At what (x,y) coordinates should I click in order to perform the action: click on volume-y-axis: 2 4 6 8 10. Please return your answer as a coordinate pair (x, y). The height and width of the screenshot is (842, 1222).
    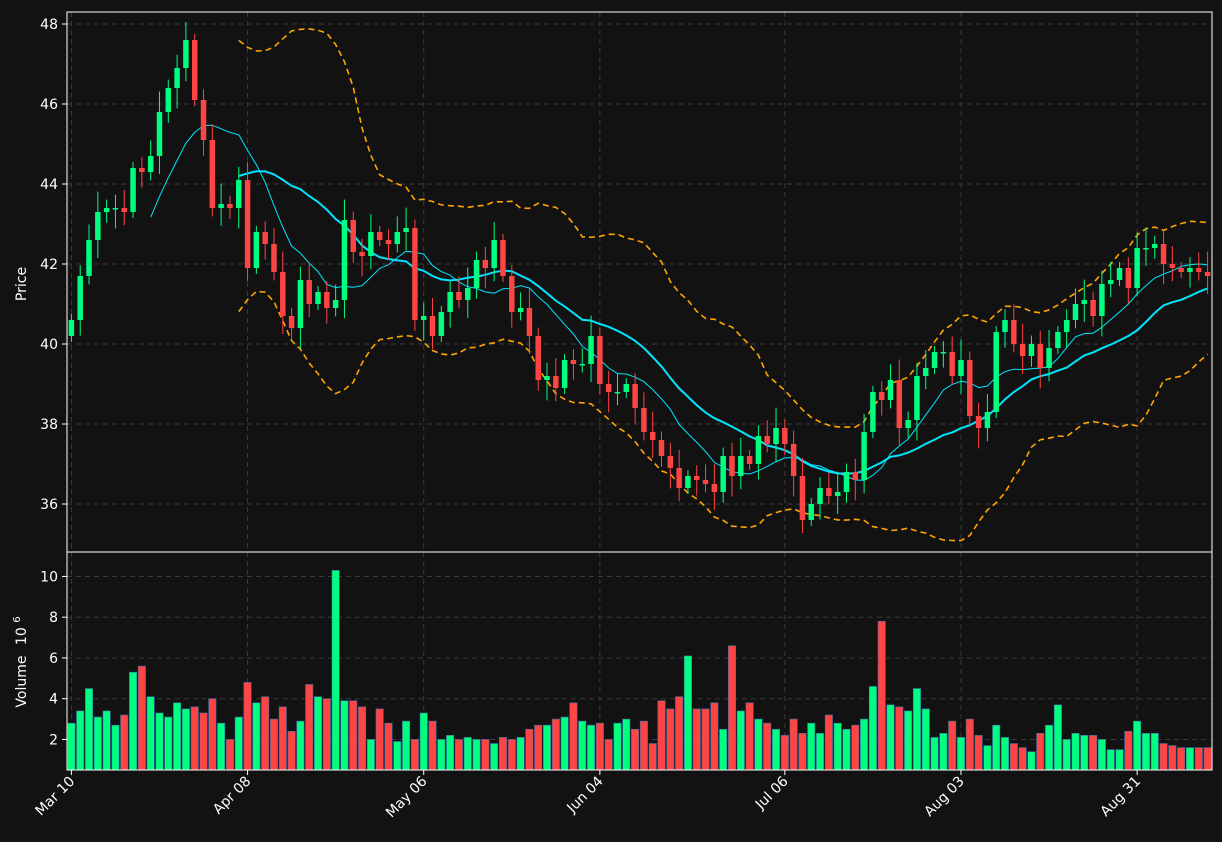
    Looking at the image, I should click on (53, 658).